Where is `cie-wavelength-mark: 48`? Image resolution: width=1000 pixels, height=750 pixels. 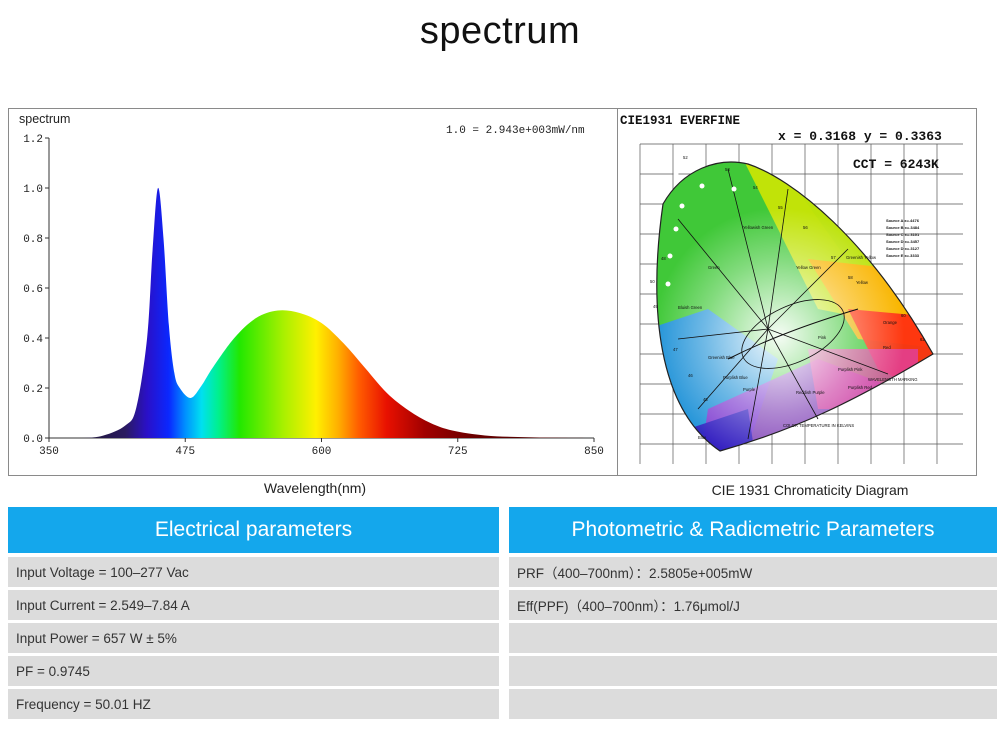
cie-wavelength-mark: 48 is located at coordinates (663, 258).